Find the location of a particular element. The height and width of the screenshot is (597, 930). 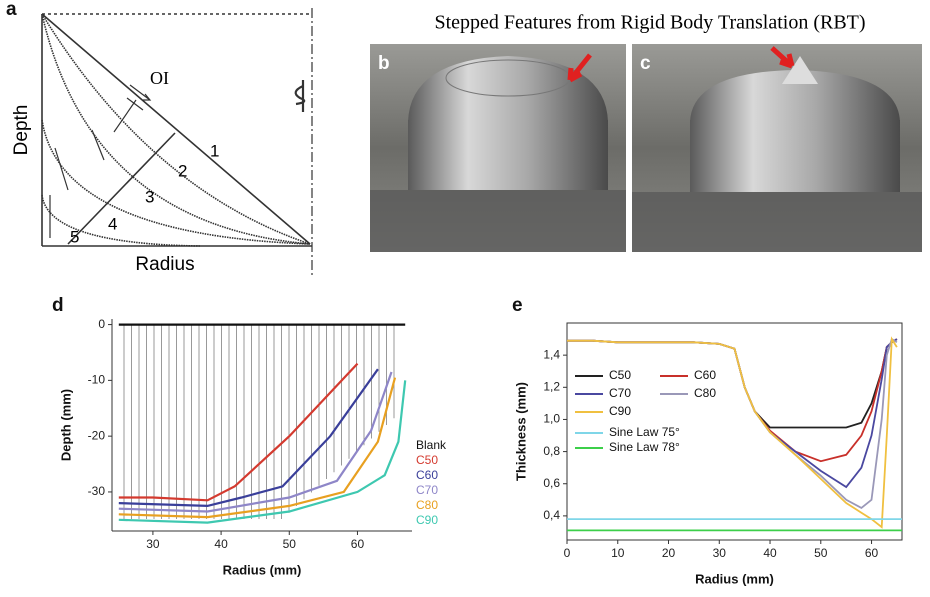

y-tick-label: -20 is located at coordinates (97, 435).